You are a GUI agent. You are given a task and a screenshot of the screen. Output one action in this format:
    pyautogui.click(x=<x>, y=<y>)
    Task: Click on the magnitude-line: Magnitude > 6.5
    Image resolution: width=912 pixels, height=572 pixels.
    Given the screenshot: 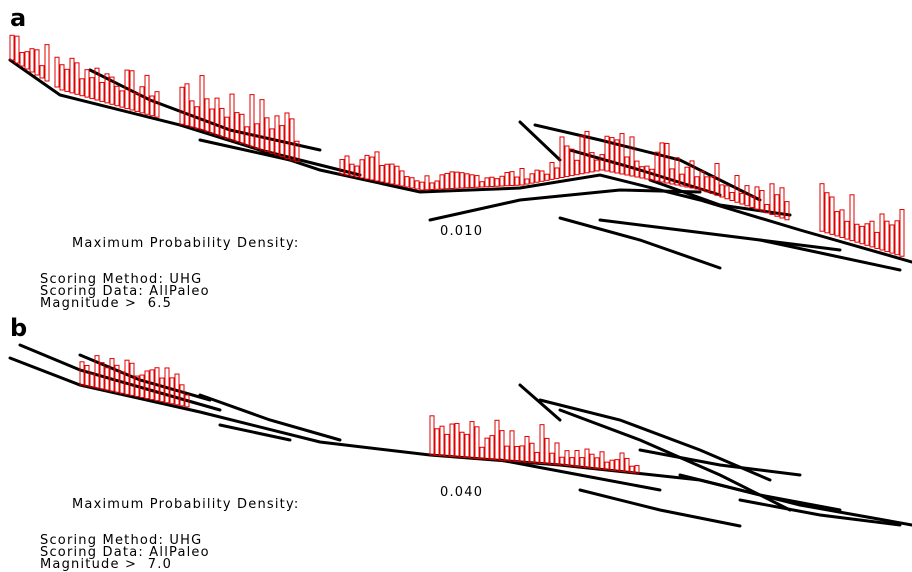 What is the action you would take?
    pyautogui.click(x=106, y=303)
    